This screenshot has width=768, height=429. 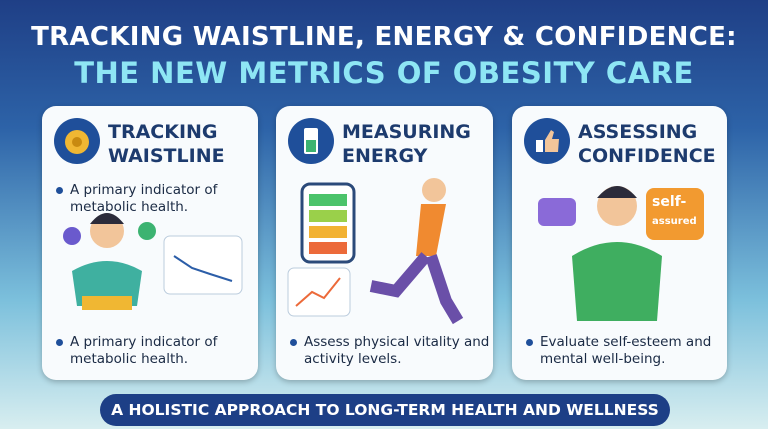 What do you see at coordinates (384, 73) in the screenshot?
I see `subtitle: THE NEW METRICS OF OBESITY CARE` at bounding box center [384, 73].